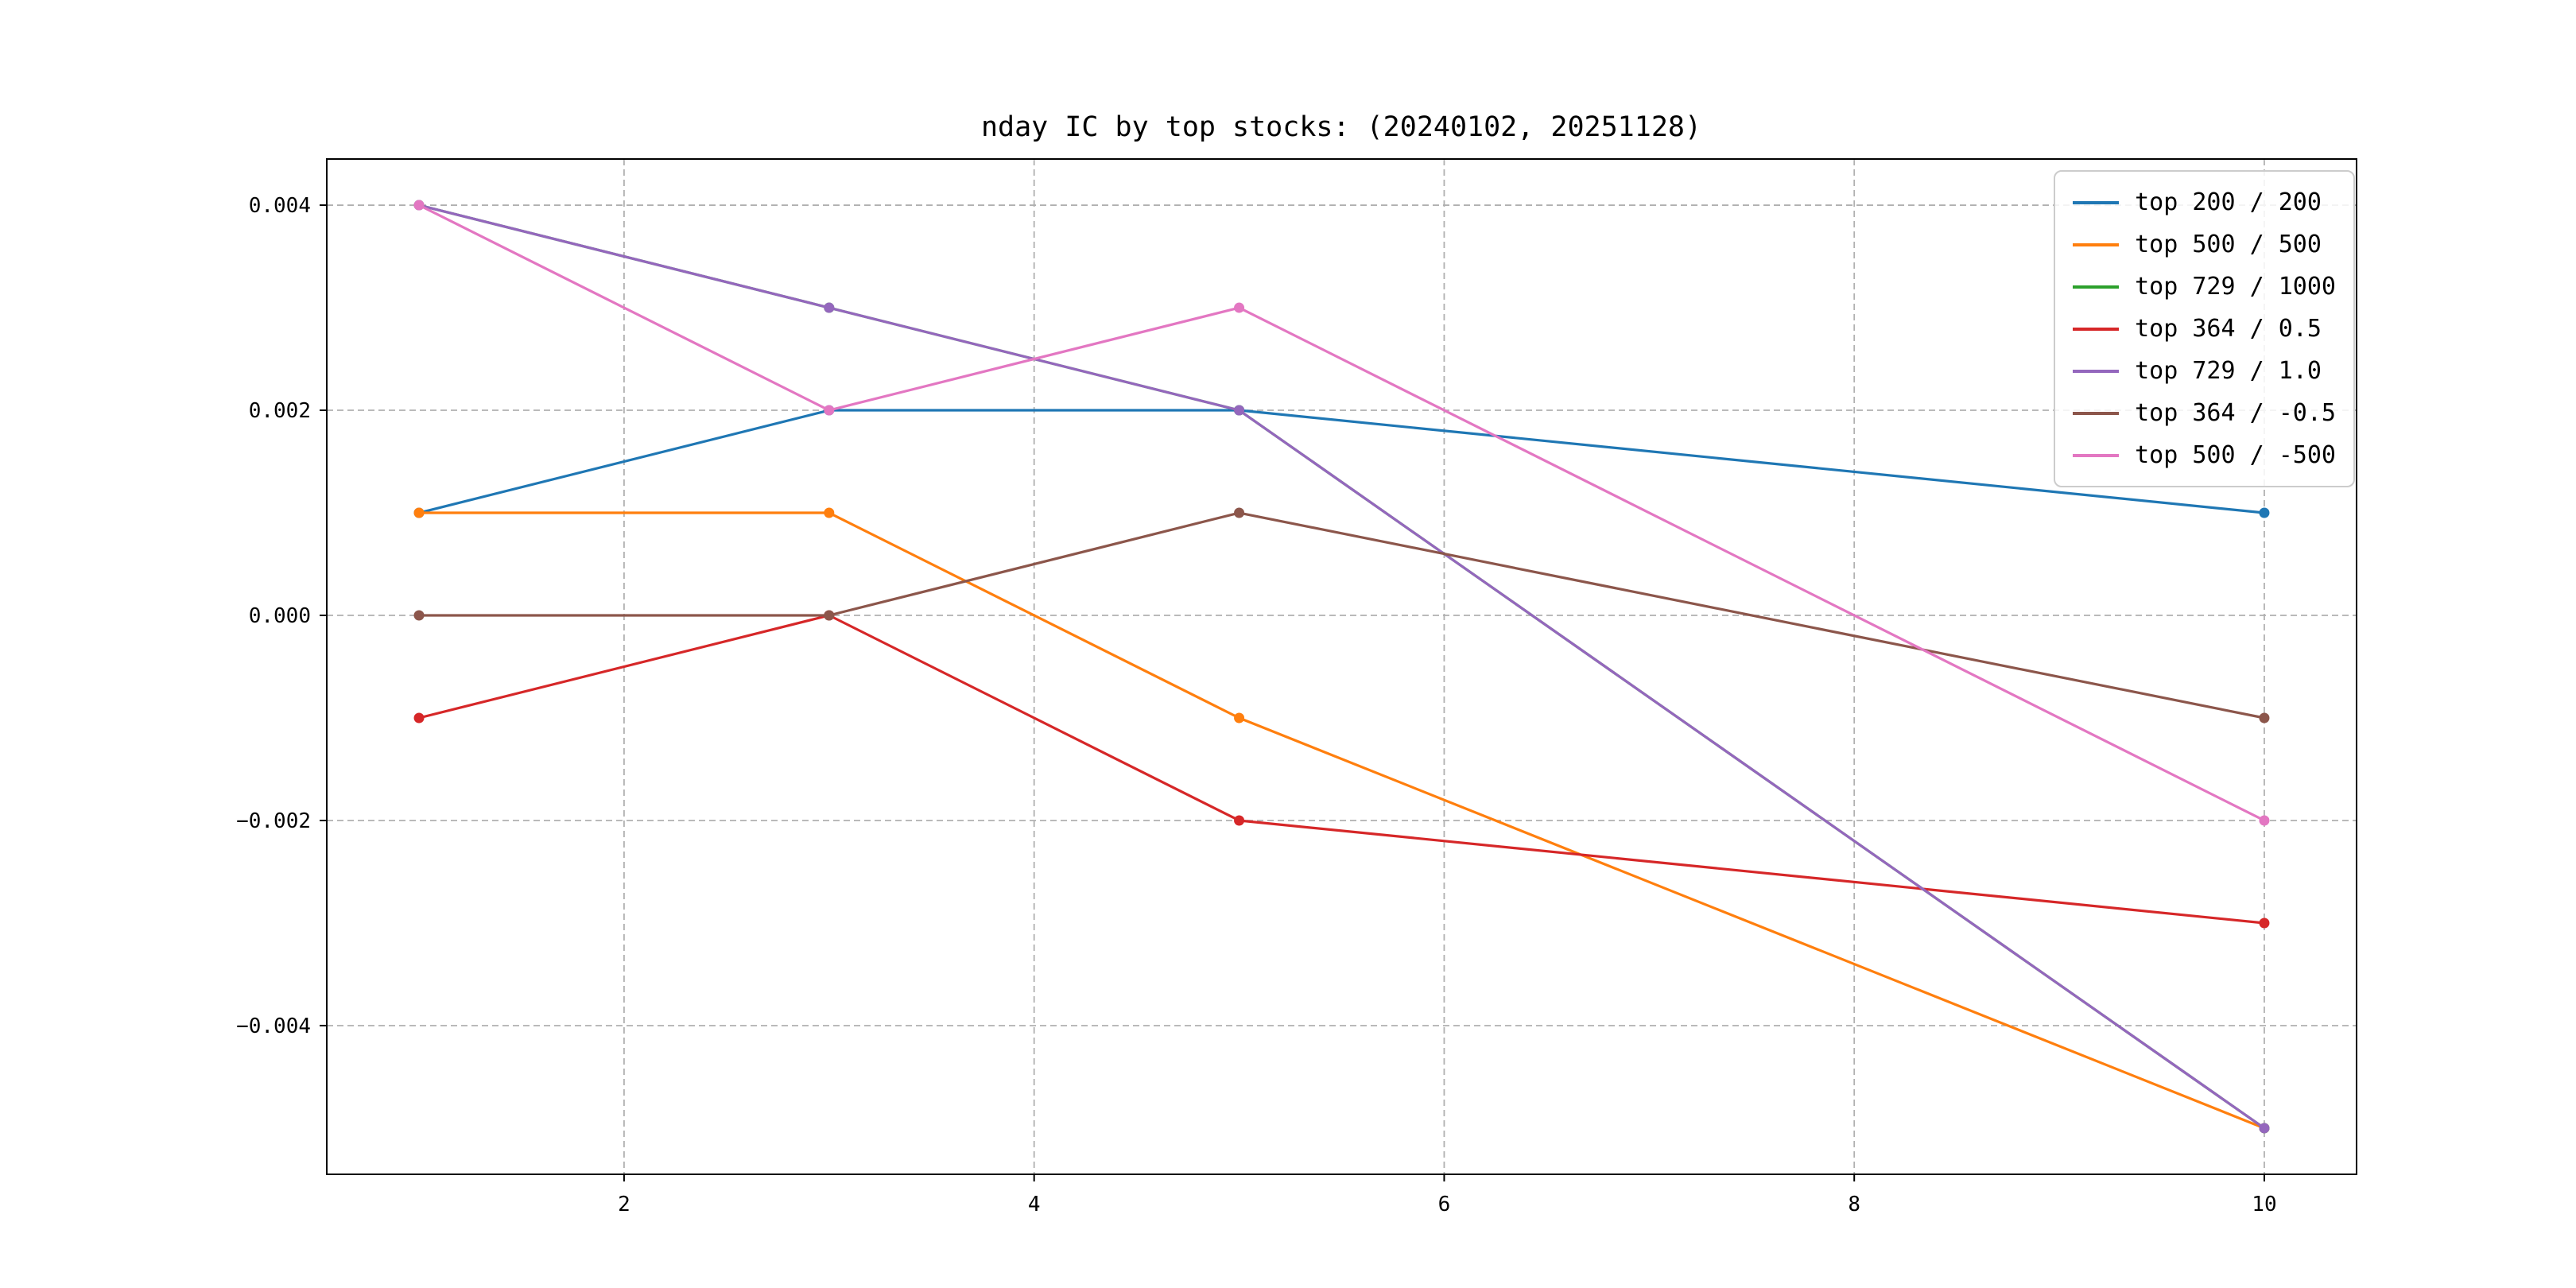 The height and width of the screenshot is (1288, 2576). What do you see at coordinates (1035, 1205) in the screenshot?
I see `x-tick-label: 4` at bounding box center [1035, 1205].